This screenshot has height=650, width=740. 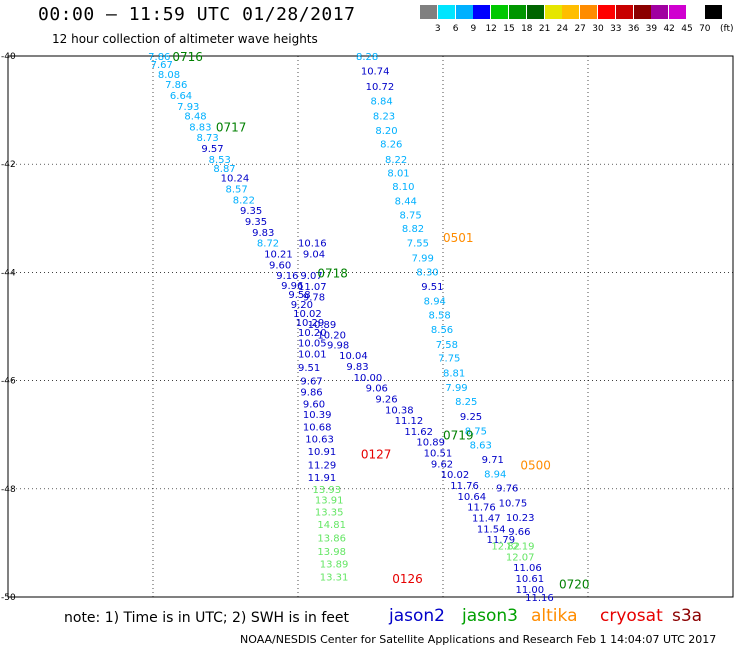 What do you see at coordinates (411, 216) in the screenshot?
I see `swh-value: 8.75` at bounding box center [411, 216].